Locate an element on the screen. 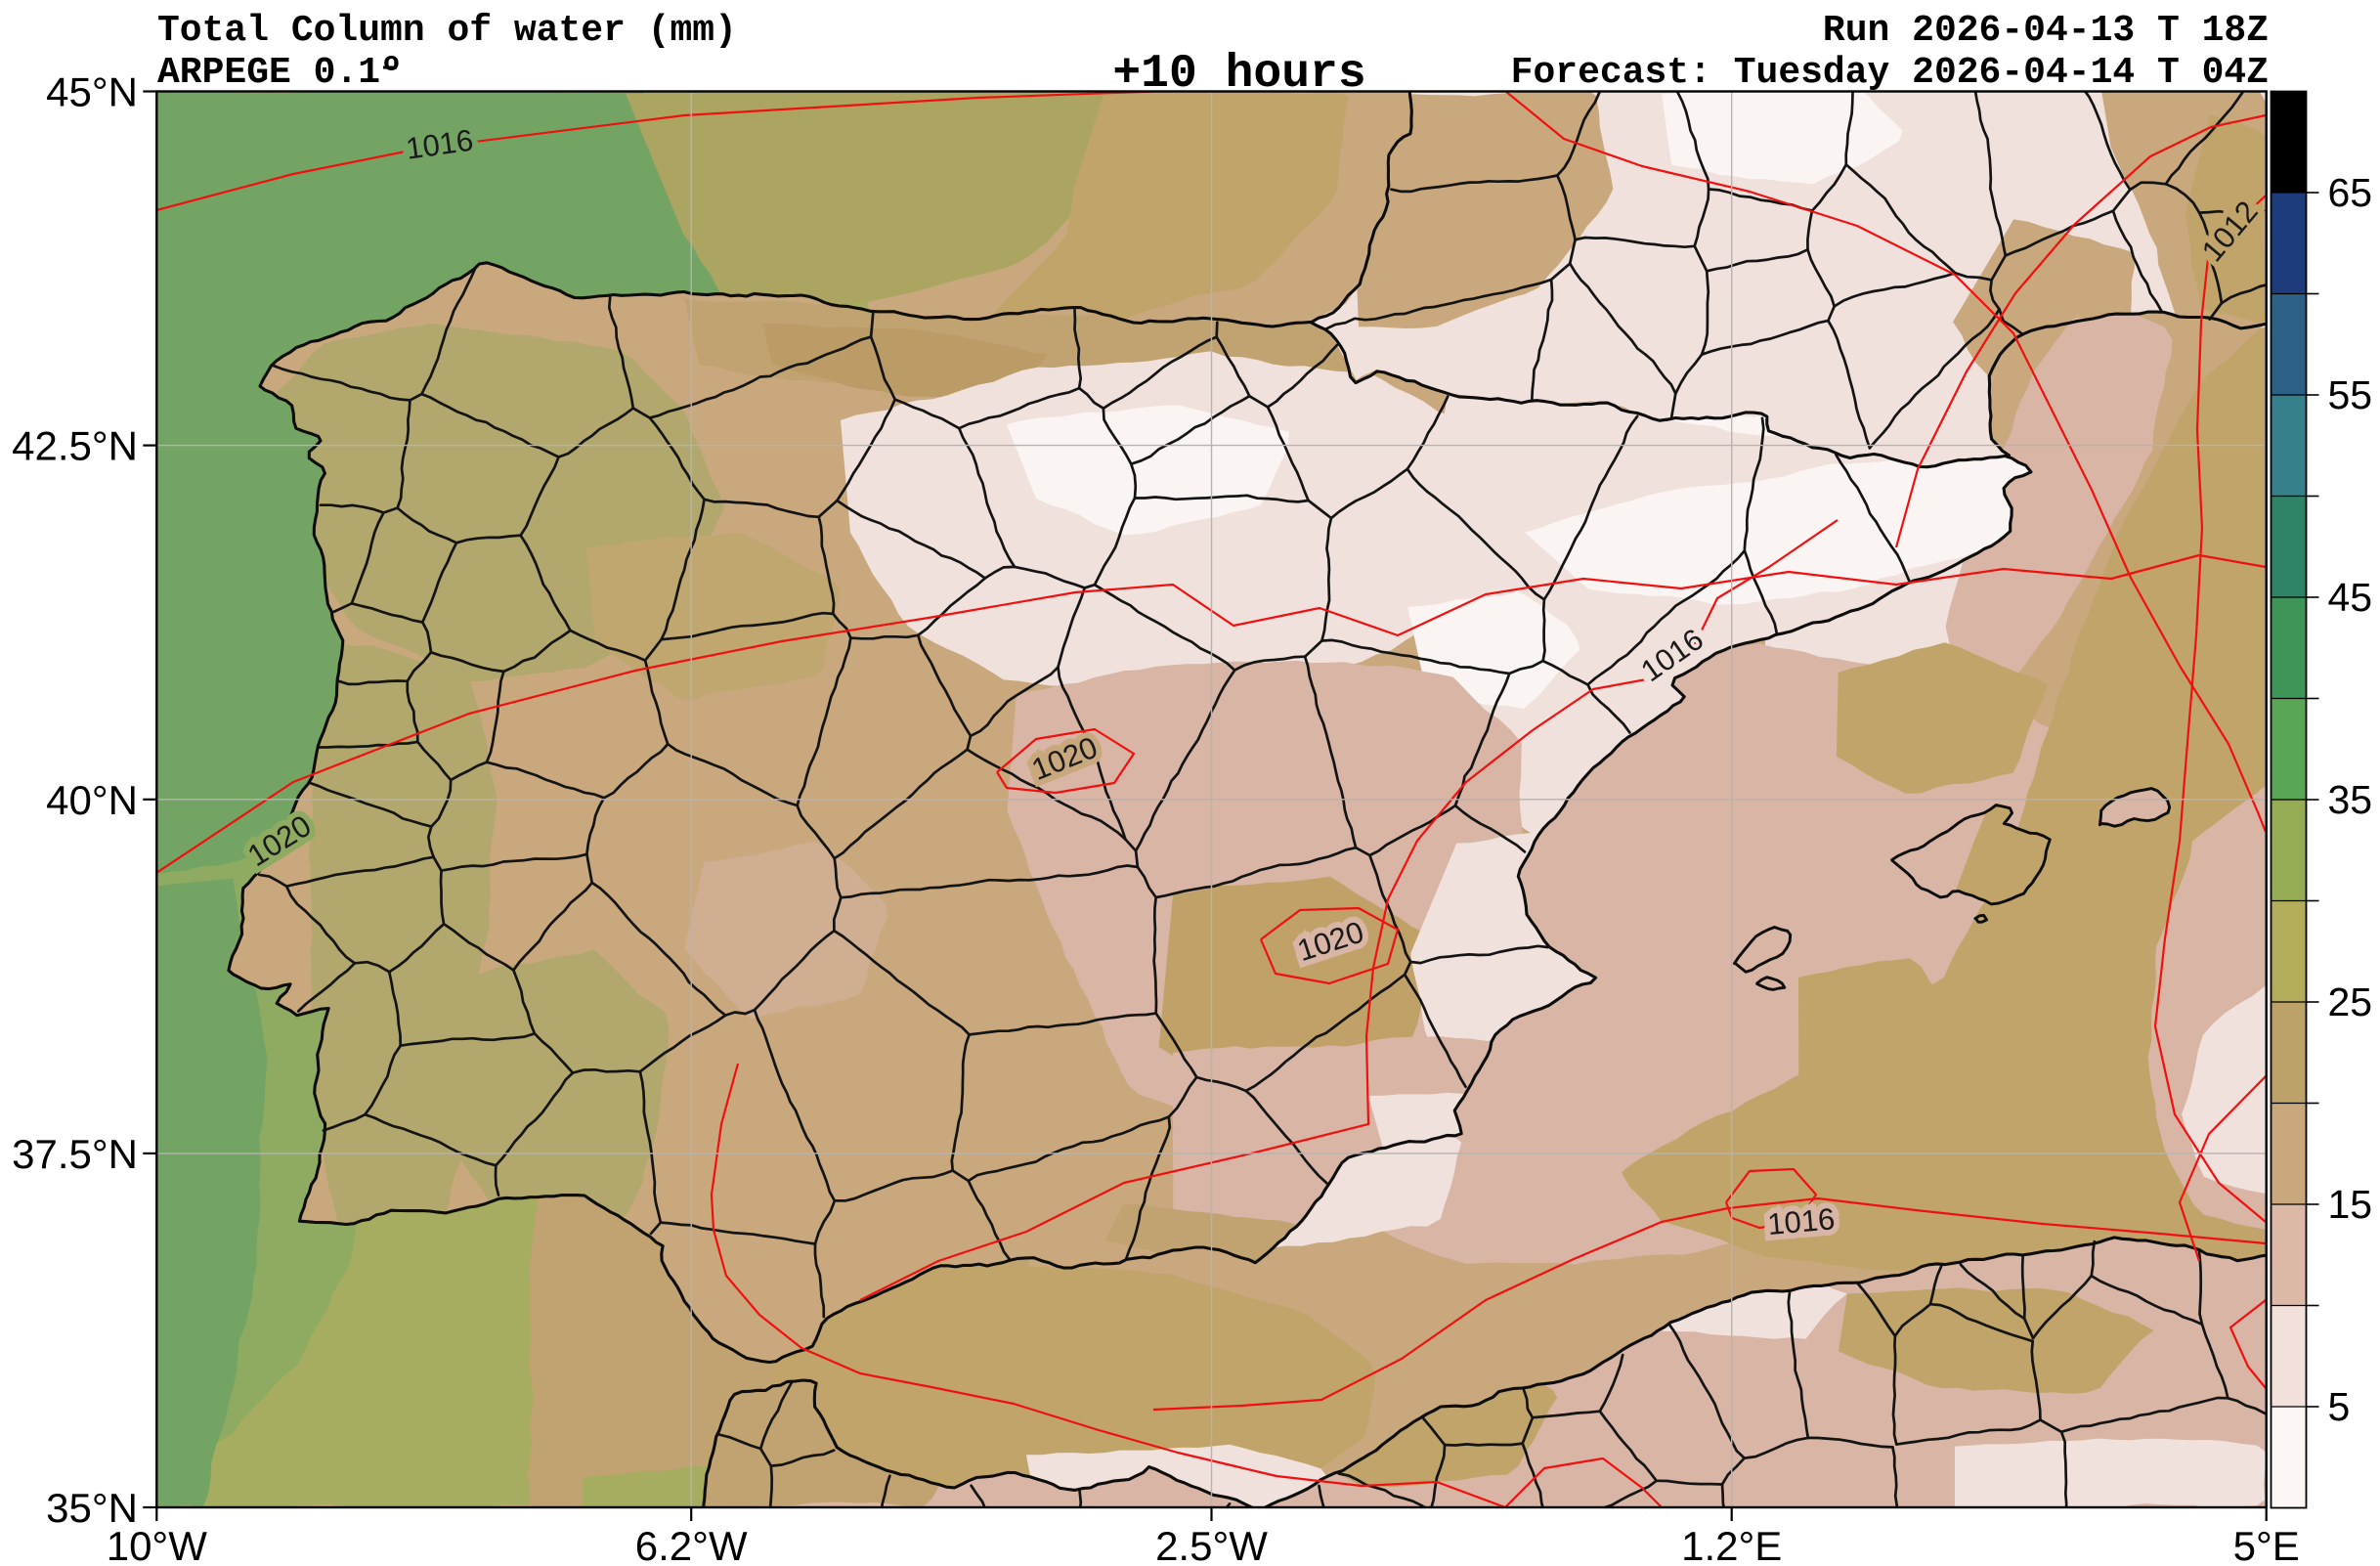 Image resolution: width=2380 pixels, height=1566 pixels. svg-text: 65 is located at coordinates (2350, 192).